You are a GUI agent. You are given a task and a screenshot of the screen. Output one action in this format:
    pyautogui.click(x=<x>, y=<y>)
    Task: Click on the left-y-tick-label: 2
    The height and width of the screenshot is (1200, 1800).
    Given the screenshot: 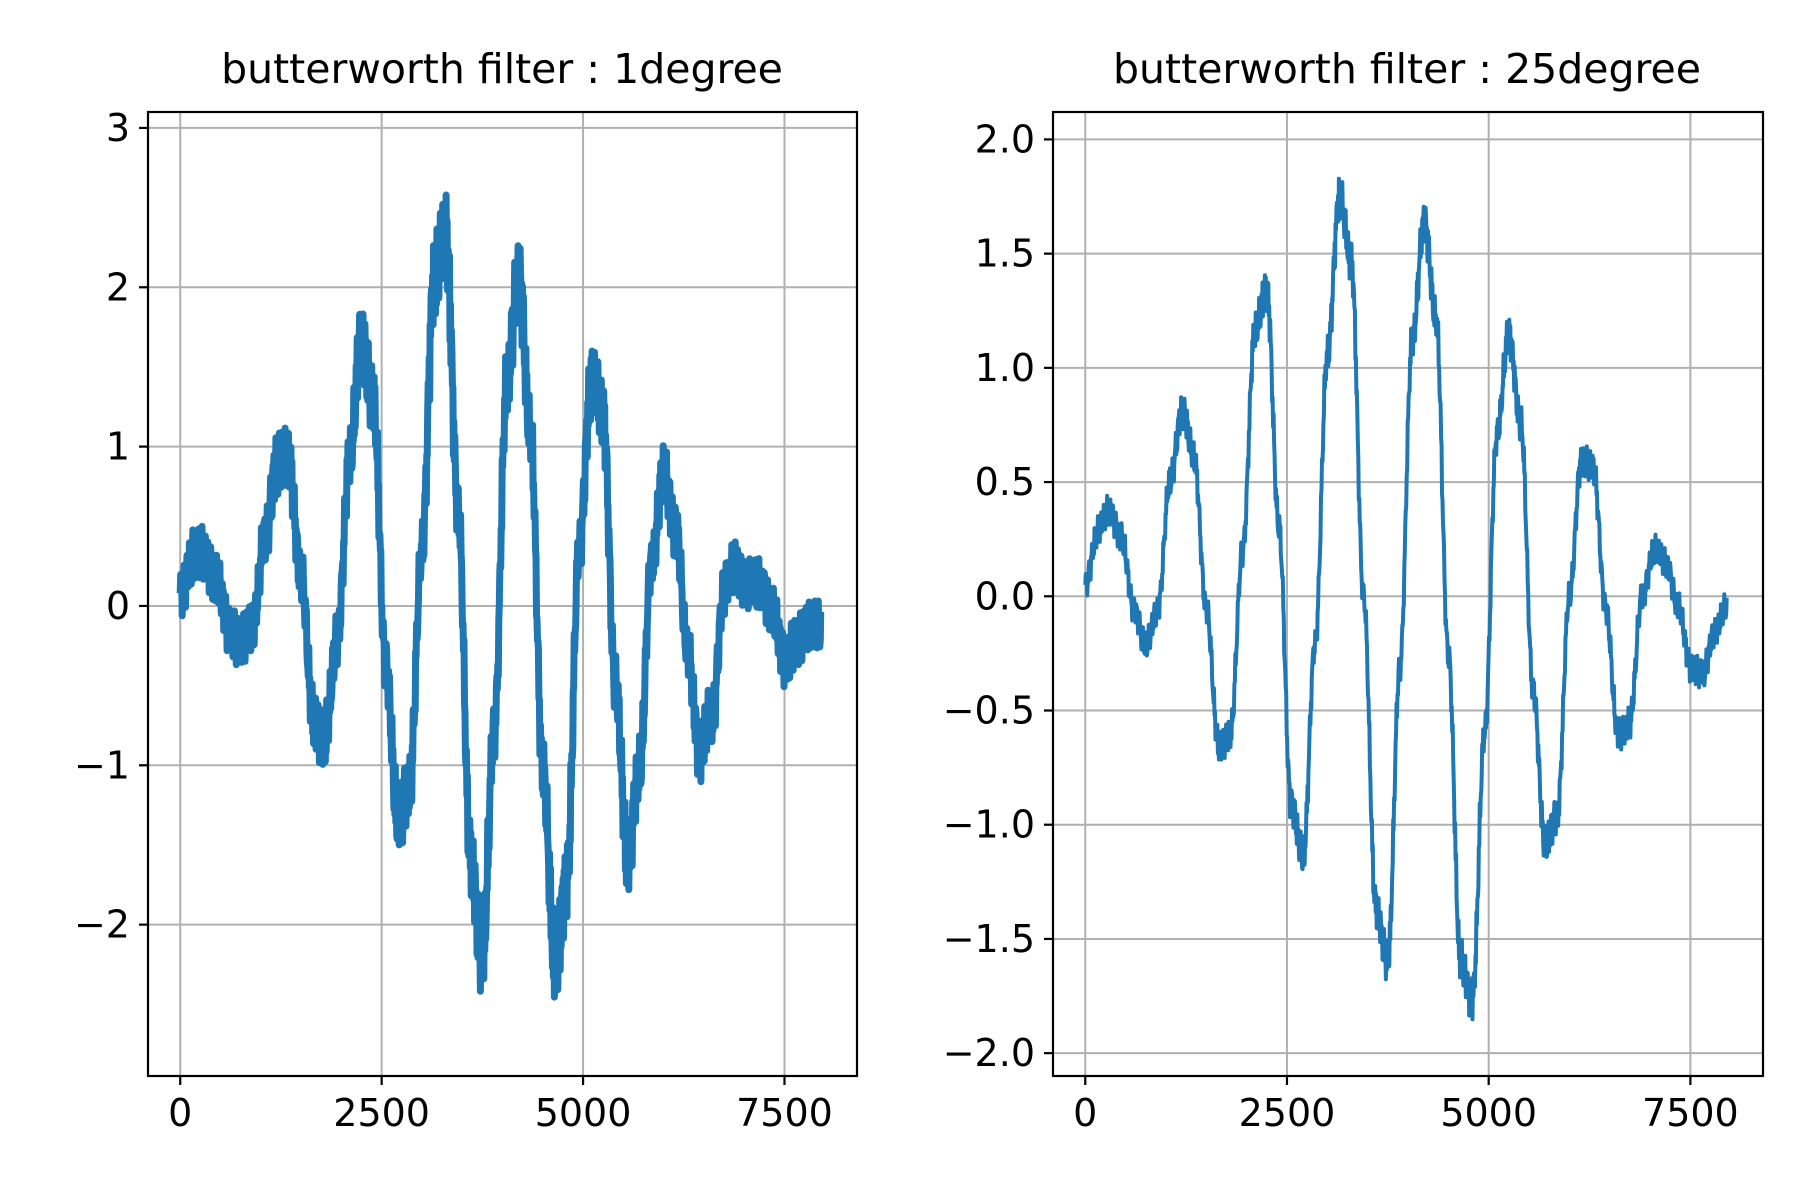 What is the action you would take?
    pyautogui.click(x=118, y=287)
    